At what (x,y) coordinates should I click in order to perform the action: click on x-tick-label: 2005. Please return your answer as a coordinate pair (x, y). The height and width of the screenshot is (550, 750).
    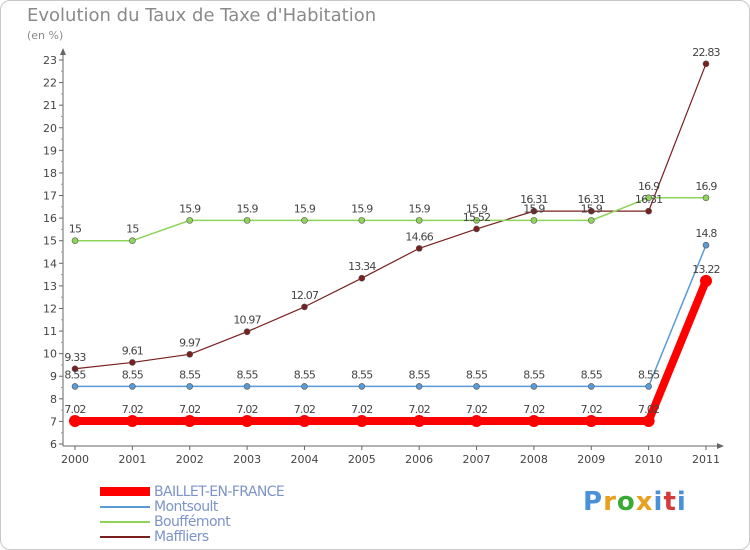
    Looking at the image, I should click on (362, 459).